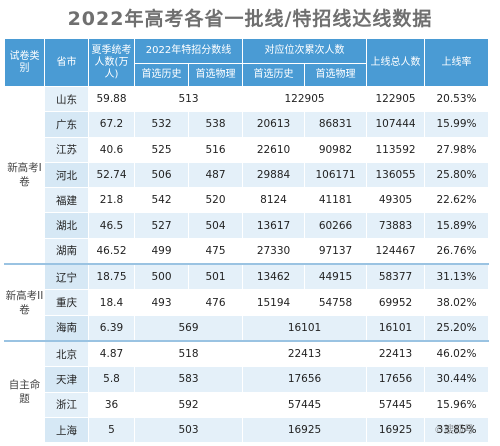 The height and width of the screenshot is (446, 500). Describe the element at coordinates (274, 277) in the screenshot. I see `history-rank-cell: 13462` at that location.